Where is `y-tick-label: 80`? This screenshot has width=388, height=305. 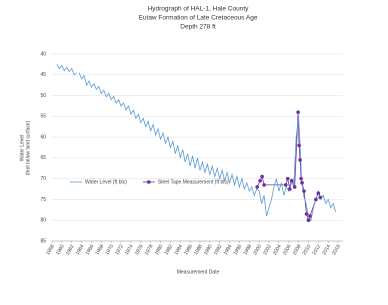
y-tick-label: 80 is located at coordinates (43, 221).